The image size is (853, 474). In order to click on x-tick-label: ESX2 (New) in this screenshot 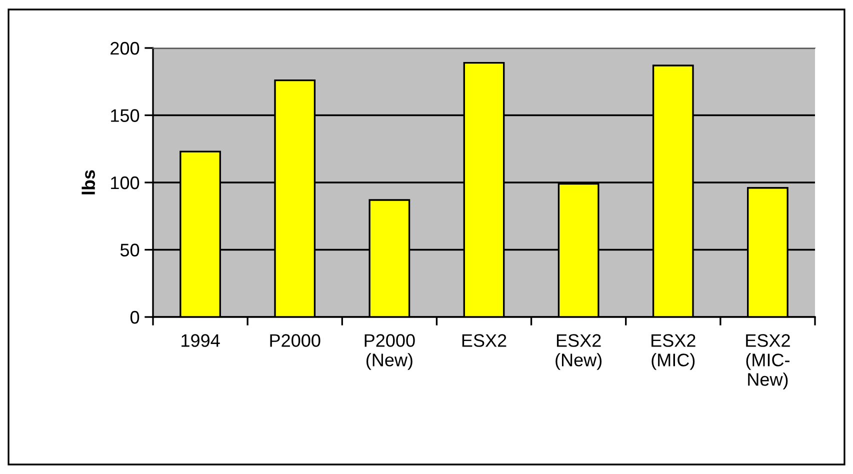, I will do `click(579, 352)`.